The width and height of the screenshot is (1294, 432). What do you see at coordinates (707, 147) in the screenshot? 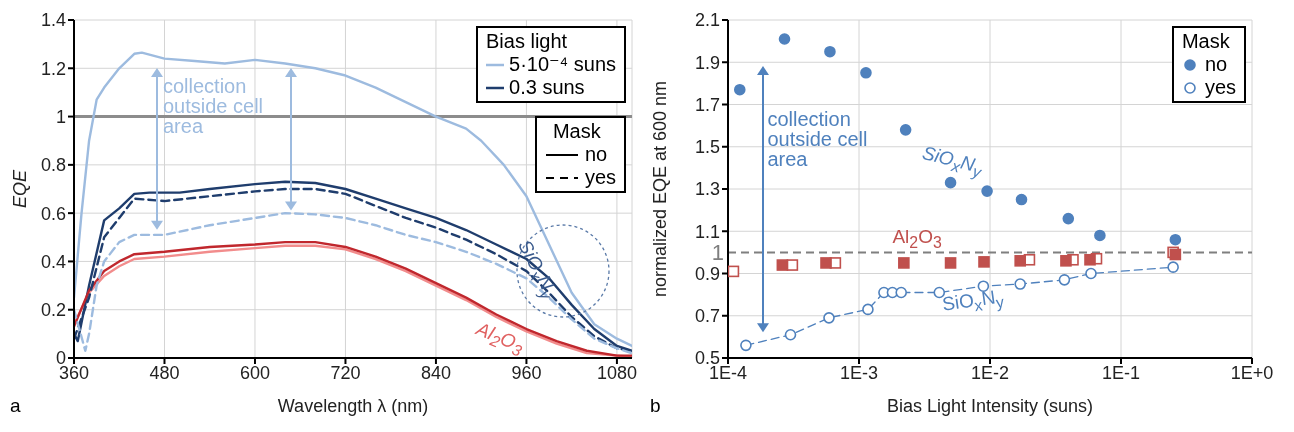
I see `y-tick-label: 1.5` at bounding box center [707, 147].